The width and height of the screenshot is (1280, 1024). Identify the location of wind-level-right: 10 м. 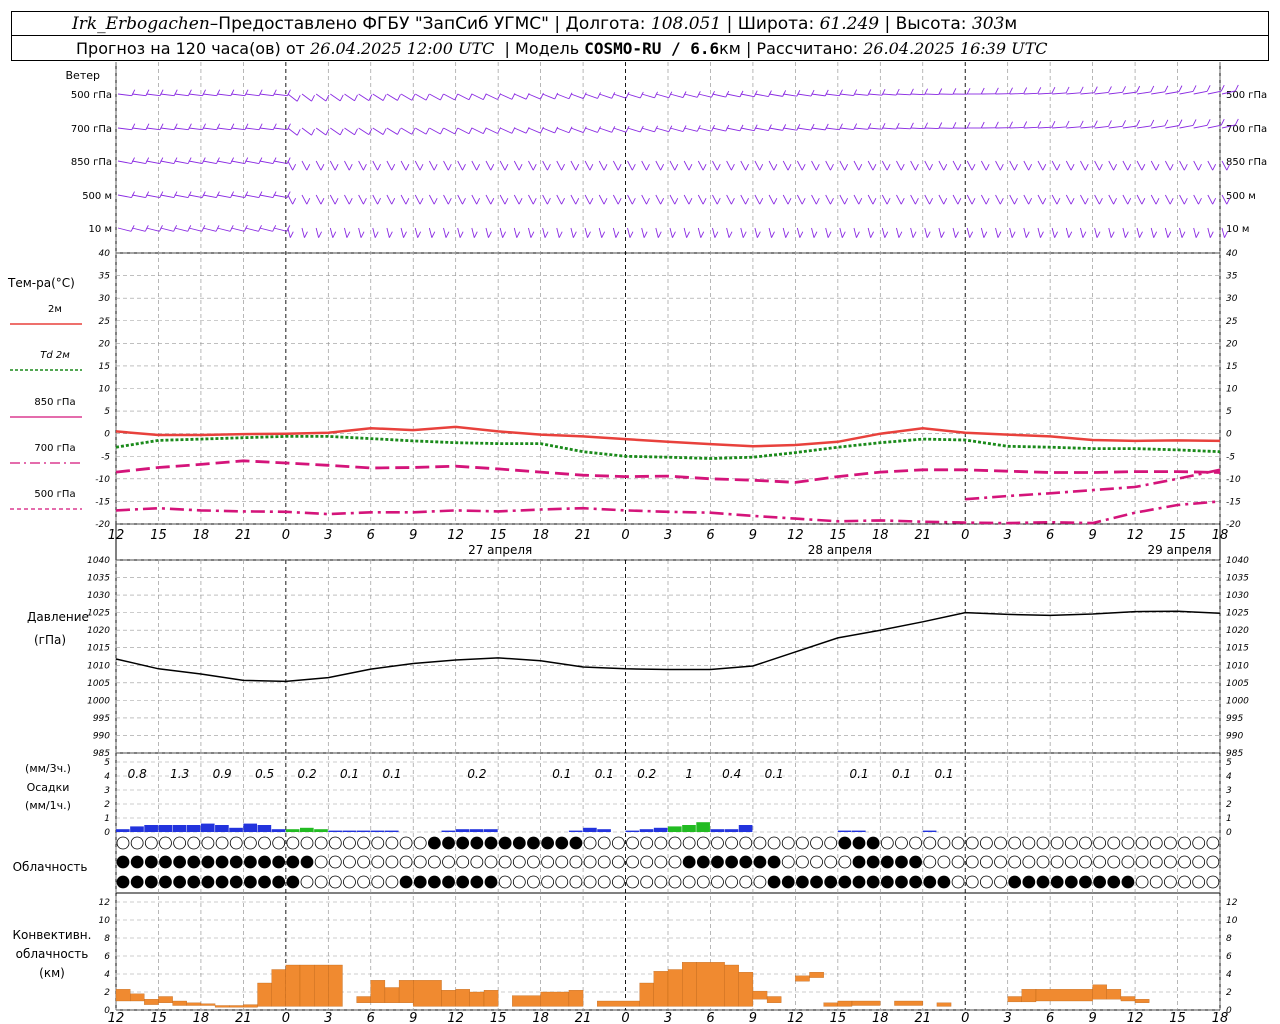
(1237, 229).